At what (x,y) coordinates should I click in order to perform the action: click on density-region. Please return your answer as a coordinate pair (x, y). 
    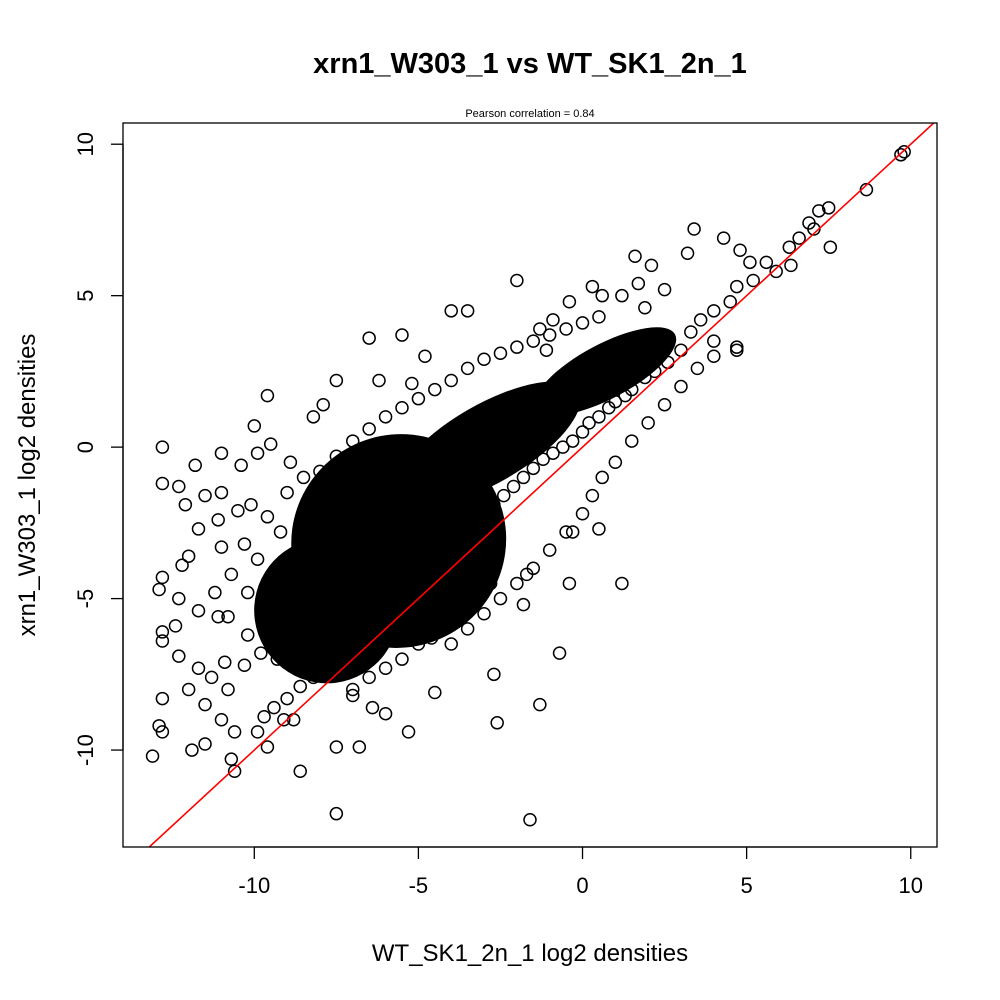
    Looking at the image, I should click on (326, 611).